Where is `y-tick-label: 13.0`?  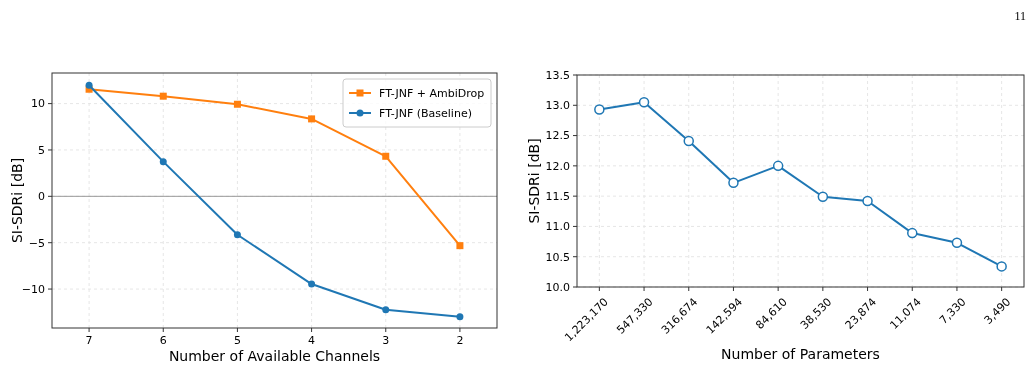
y-tick-label: 13.0 is located at coordinates (557, 106).